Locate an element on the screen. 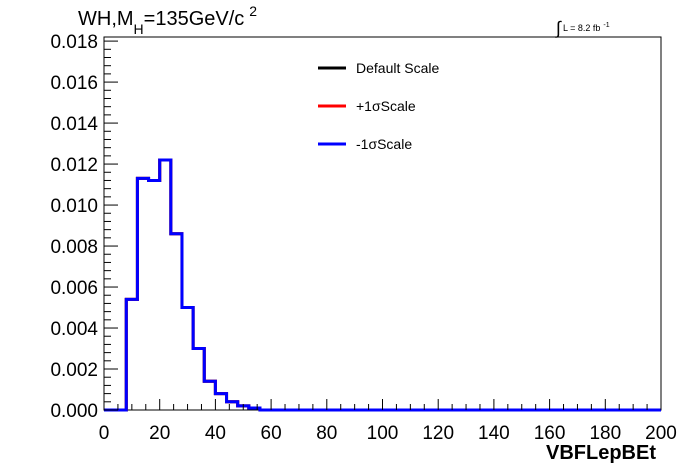 The width and height of the screenshot is (696, 472). x-tick-label: 0 is located at coordinates (104, 433).